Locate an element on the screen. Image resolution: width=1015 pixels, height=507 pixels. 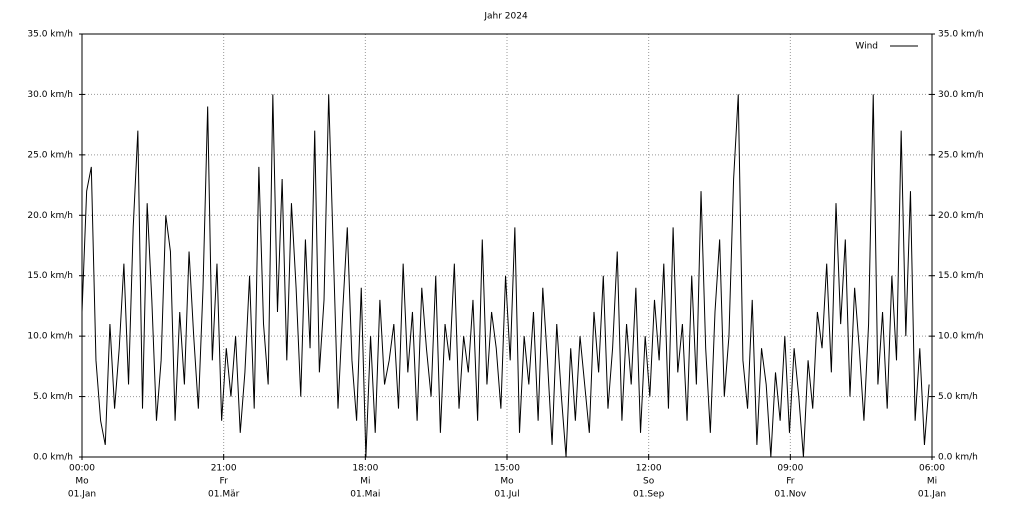
x-tick-label: 21:00 is located at coordinates (224, 469).